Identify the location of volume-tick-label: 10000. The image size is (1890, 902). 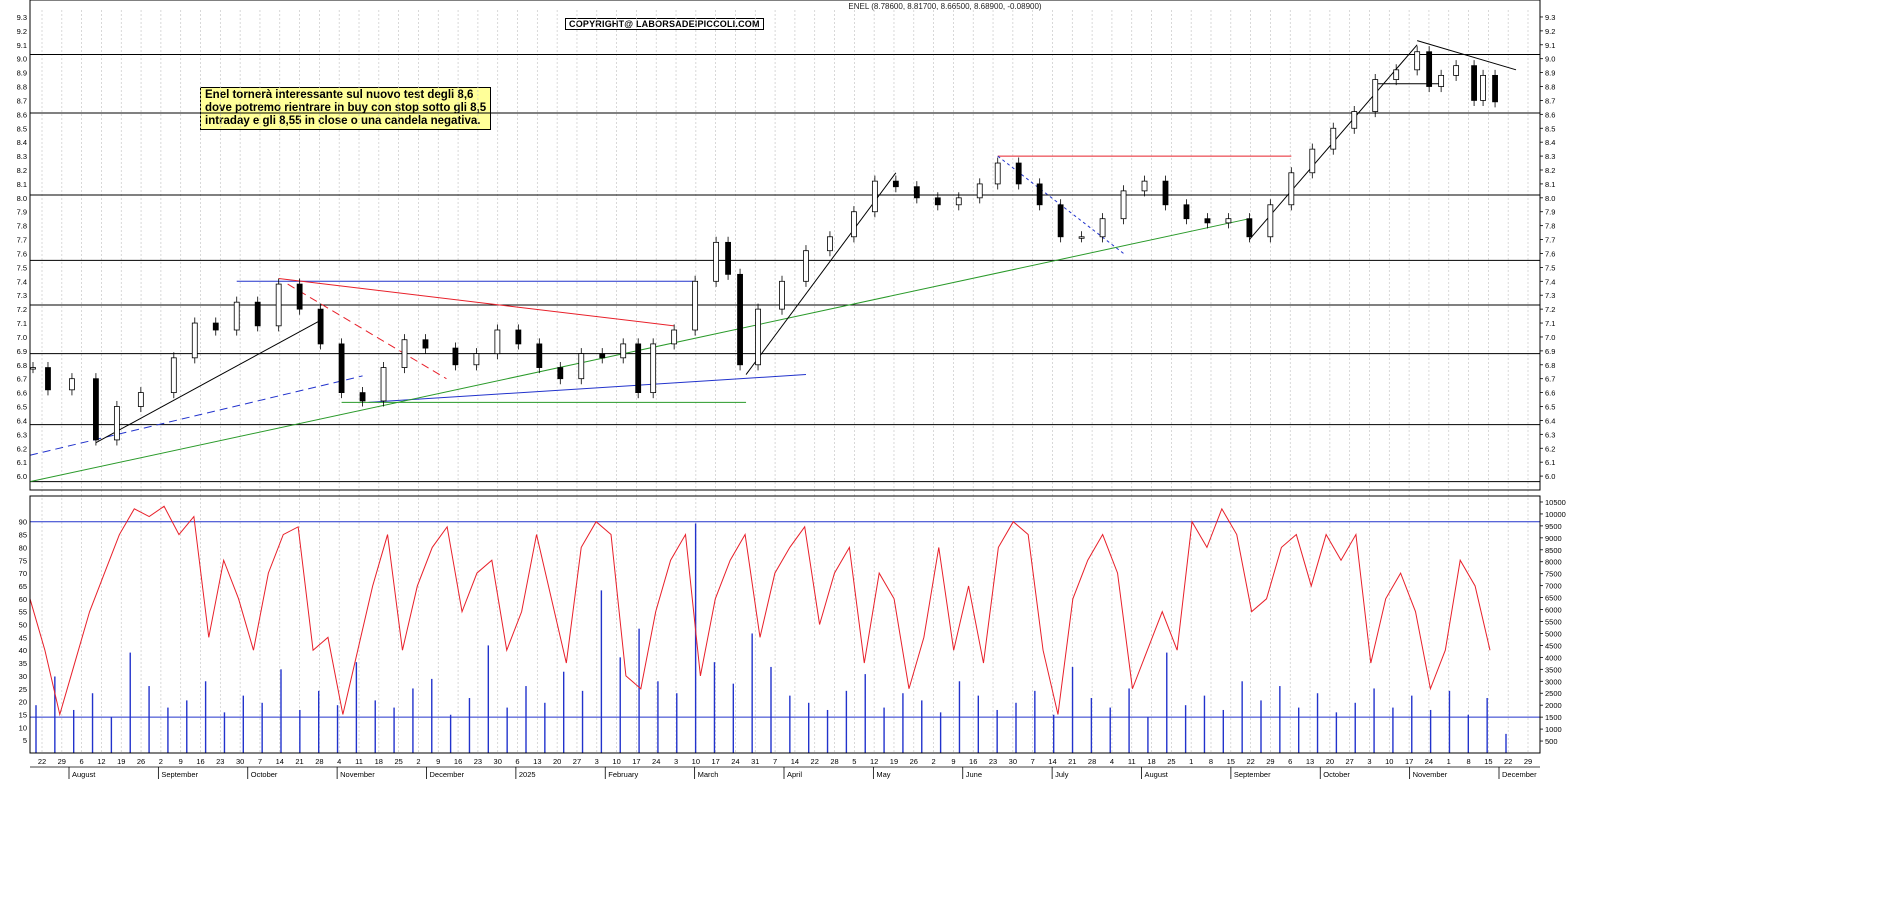
(1555, 514).